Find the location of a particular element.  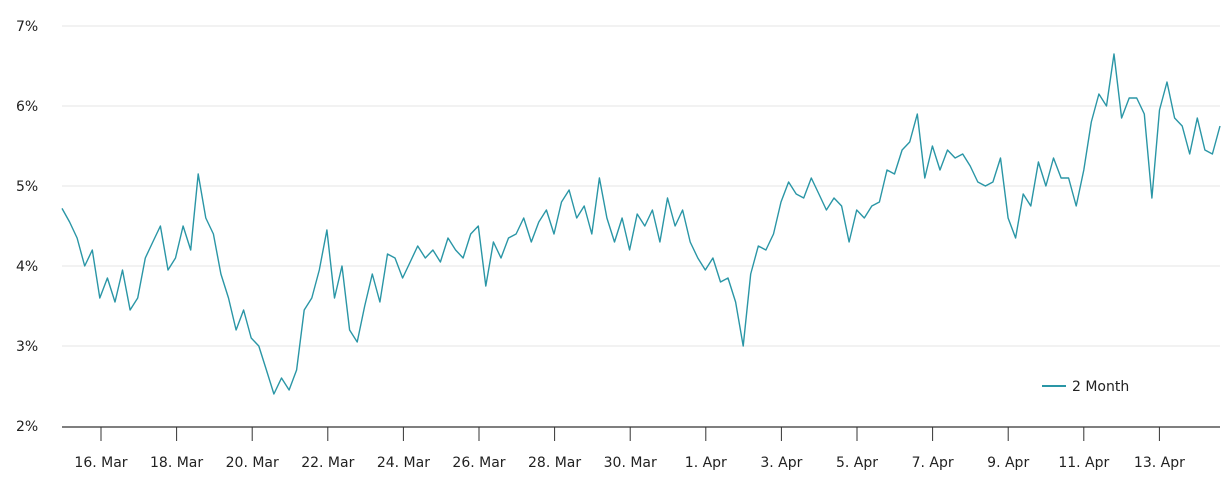

x-axis-label: 3. Apr is located at coordinates (781, 463).